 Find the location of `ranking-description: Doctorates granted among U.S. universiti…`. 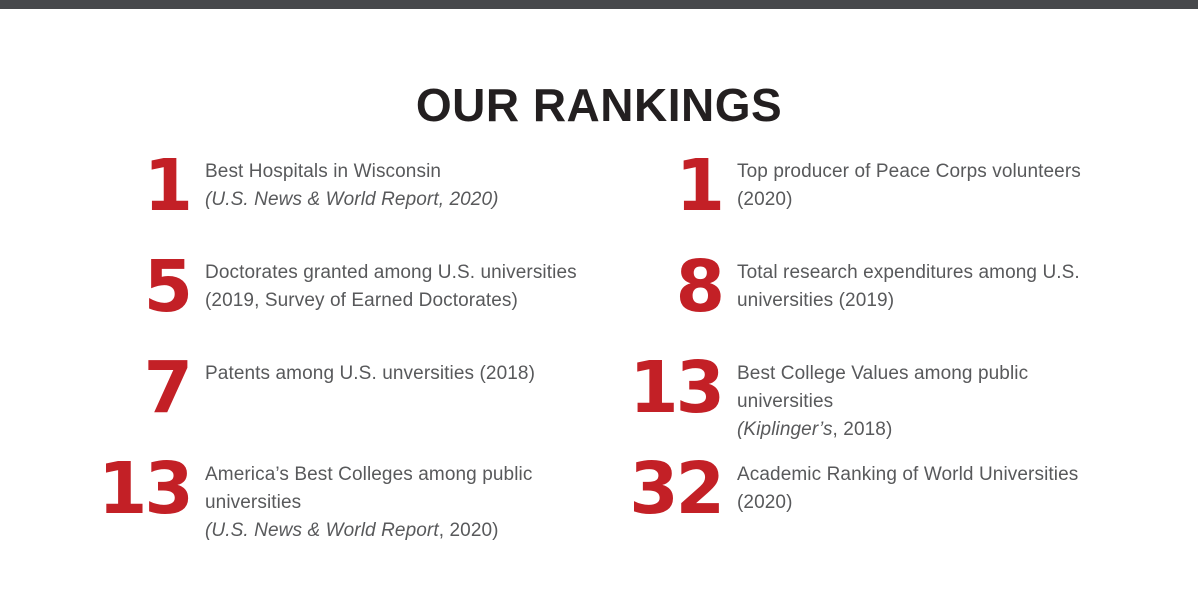

ranking-description: Doctorates granted among U.S. universiti… is located at coordinates (391, 286).